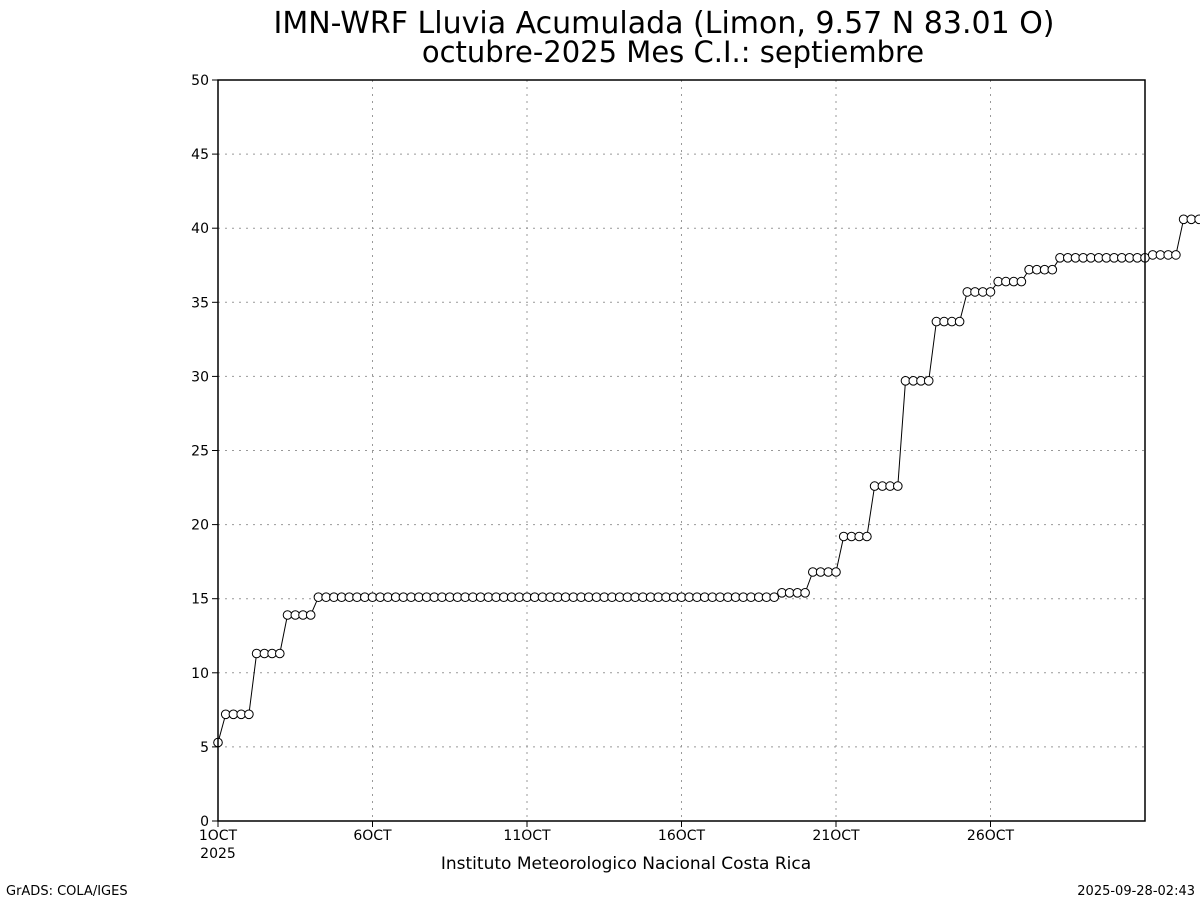  What do you see at coordinates (200, 229) in the screenshot?
I see `y-tick-label: 40` at bounding box center [200, 229].